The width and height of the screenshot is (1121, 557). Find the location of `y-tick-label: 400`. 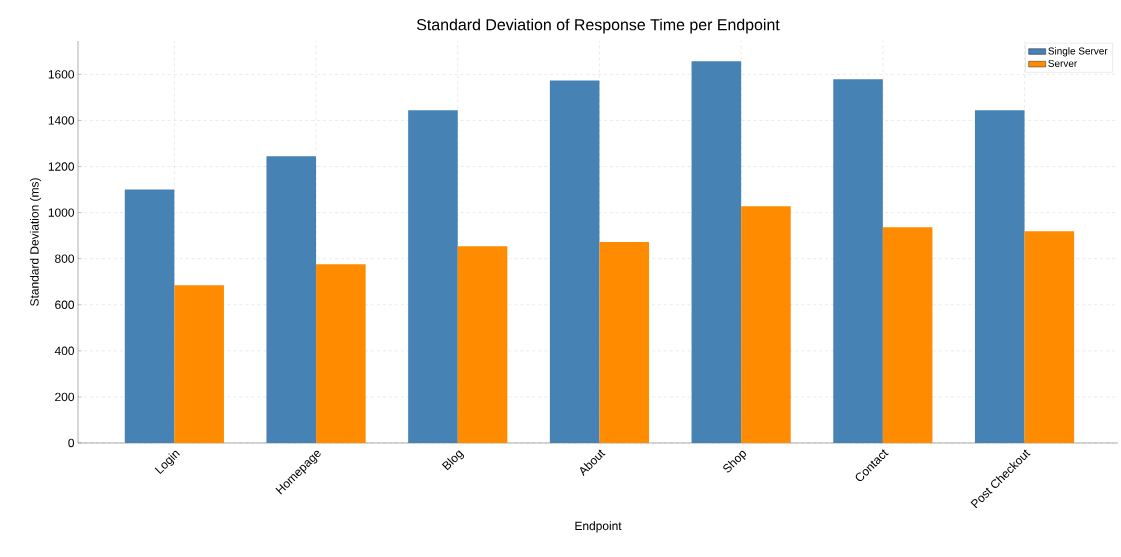

y-tick-label: 400 is located at coordinates (64, 351).